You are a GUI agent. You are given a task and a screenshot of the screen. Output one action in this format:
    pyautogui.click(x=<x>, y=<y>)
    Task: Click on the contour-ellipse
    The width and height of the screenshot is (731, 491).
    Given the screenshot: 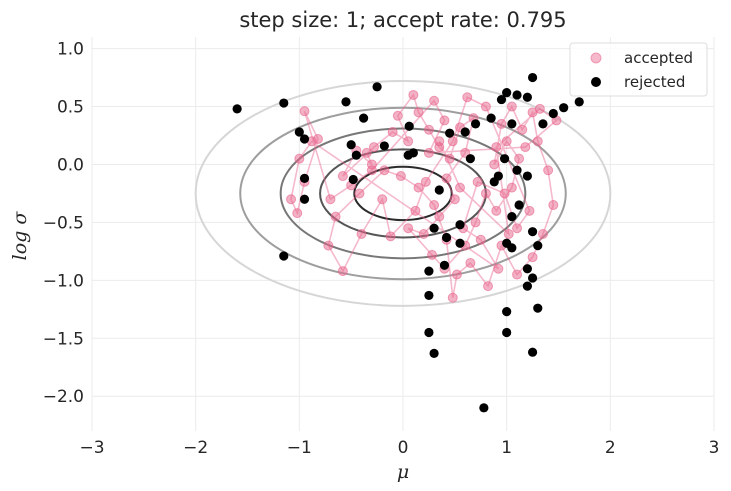 What is the action you would take?
    pyautogui.click(x=403, y=193)
    